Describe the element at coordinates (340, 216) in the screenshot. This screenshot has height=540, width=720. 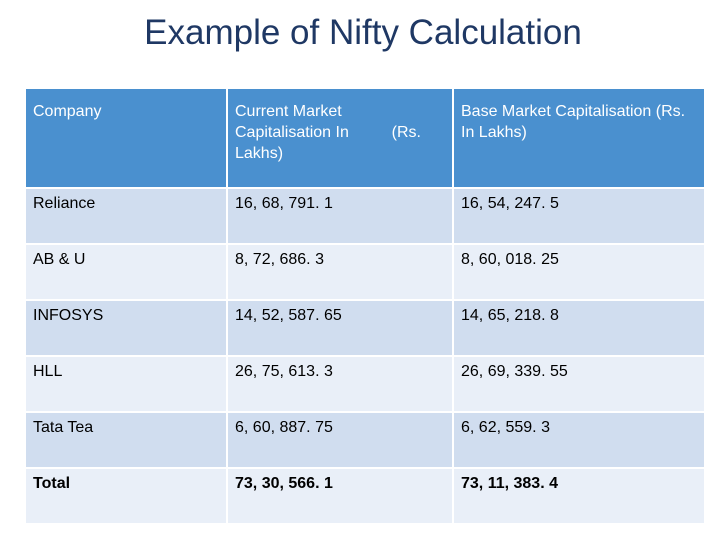
I see `cell-current: 16, 68, 791. 1` at that location.